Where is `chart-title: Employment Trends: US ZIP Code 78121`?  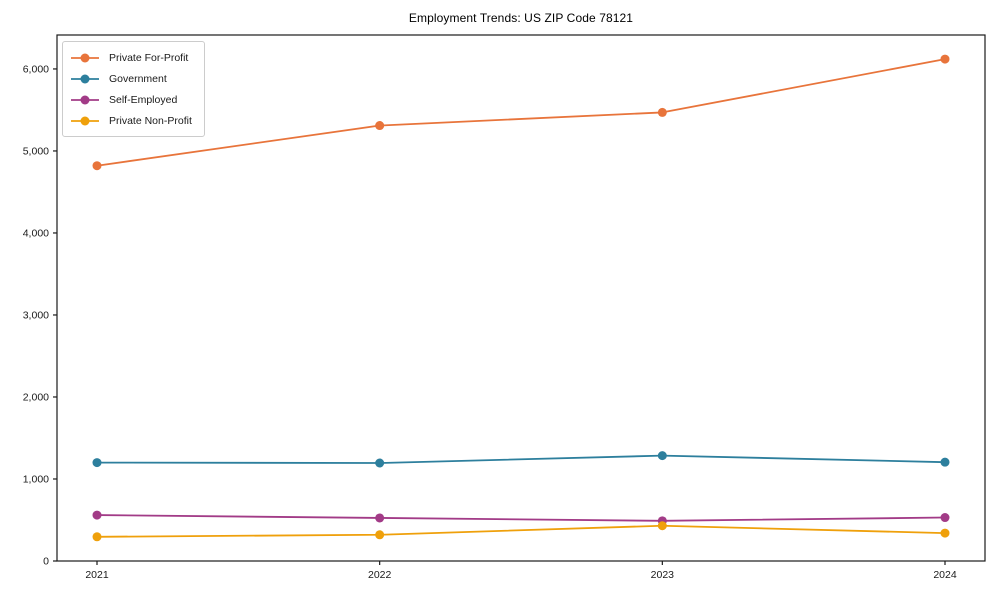 chart-title: Employment Trends: US ZIP Code 78121 is located at coordinates (521, 18).